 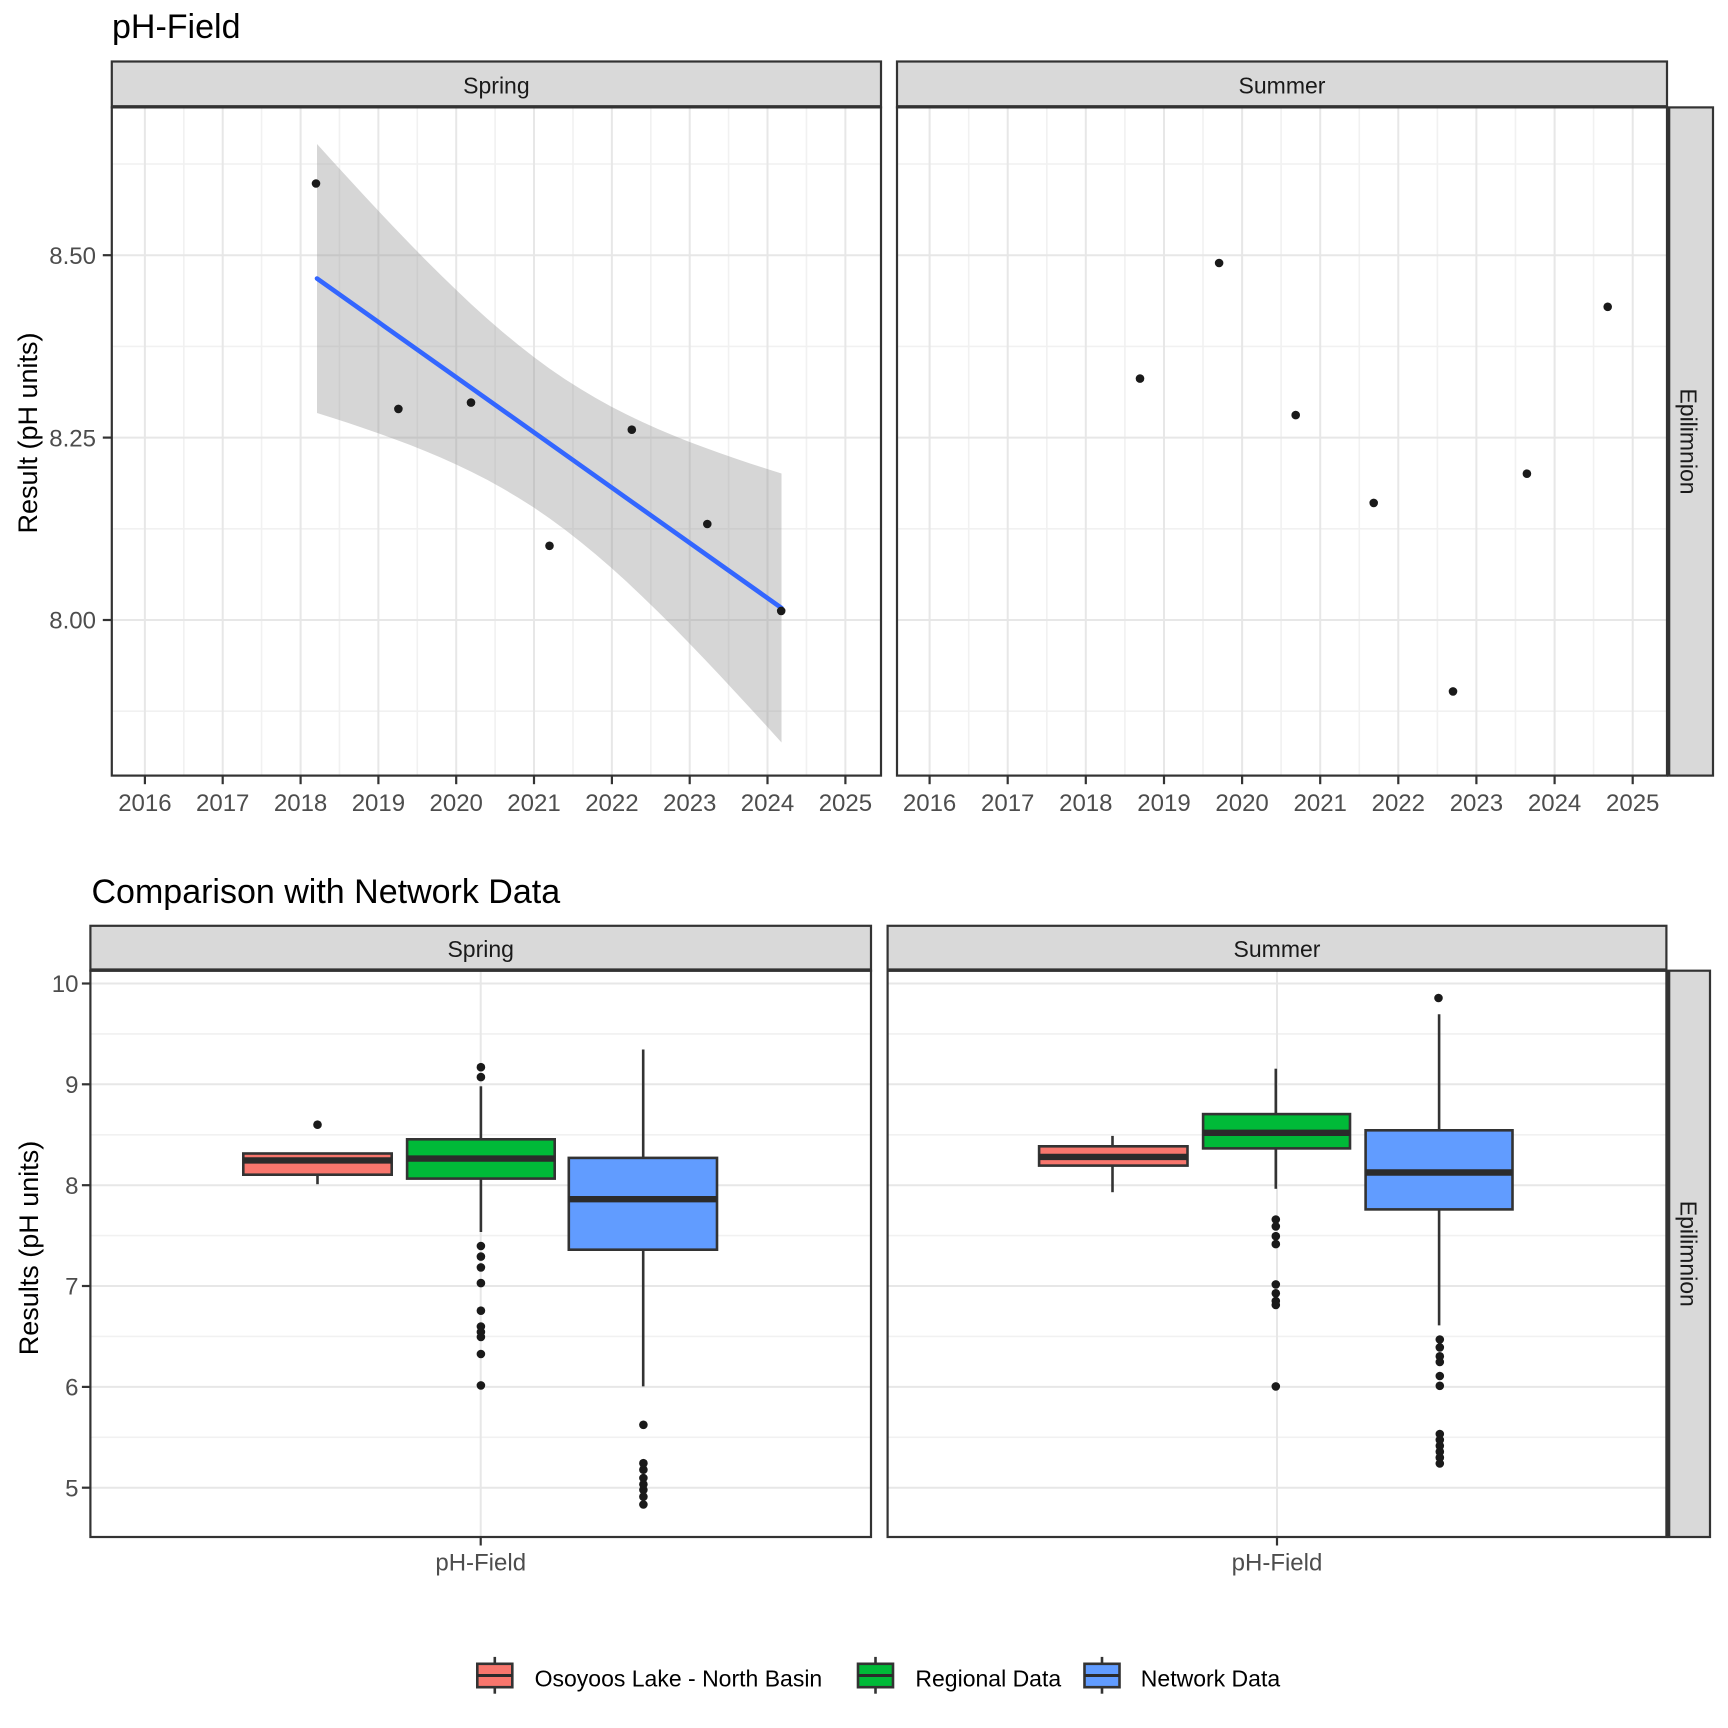 What do you see at coordinates (72, 256) in the screenshot?
I see `svg-text: 8.50` at bounding box center [72, 256].